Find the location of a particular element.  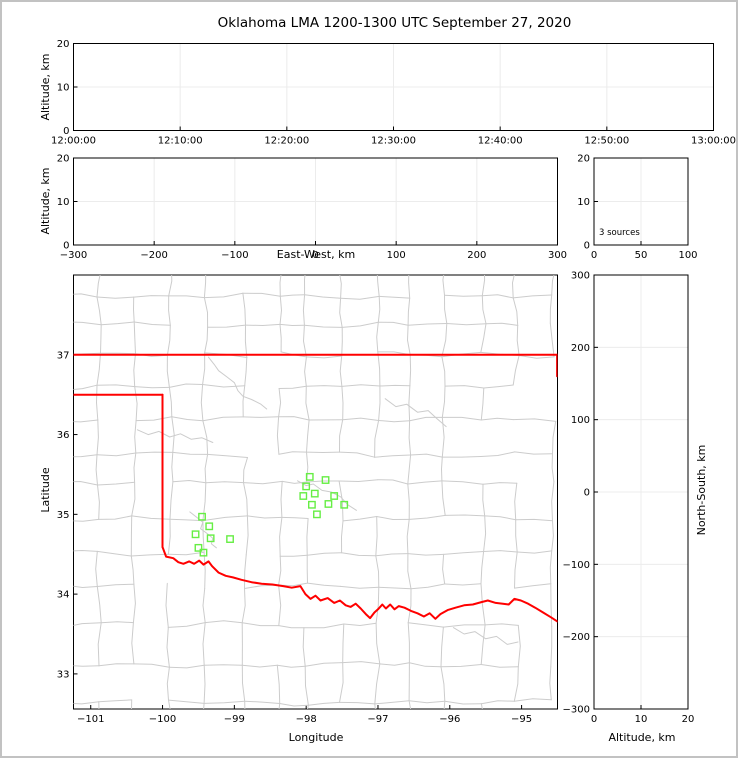

x-tick-label: −98 is located at coordinates (306, 719).